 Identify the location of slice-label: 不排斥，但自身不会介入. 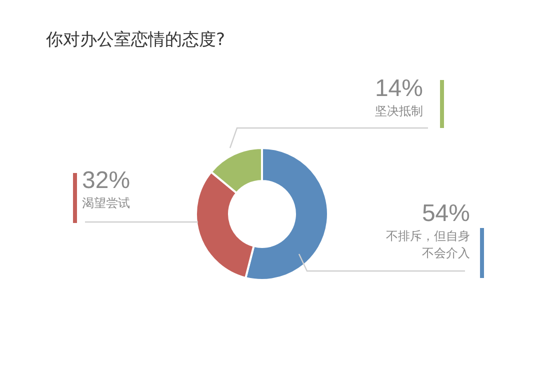
(427, 245).